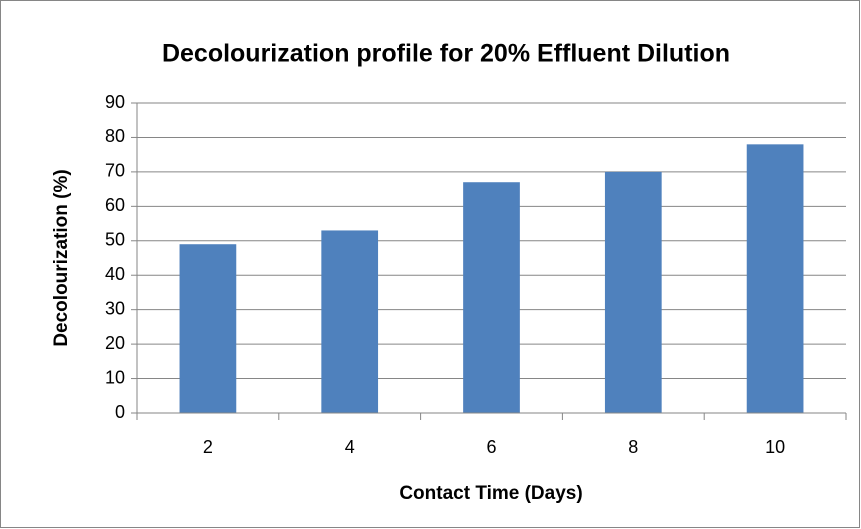 The height and width of the screenshot is (529, 861). What do you see at coordinates (775, 447) in the screenshot?
I see `x-tick-label: 10` at bounding box center [775, 447].